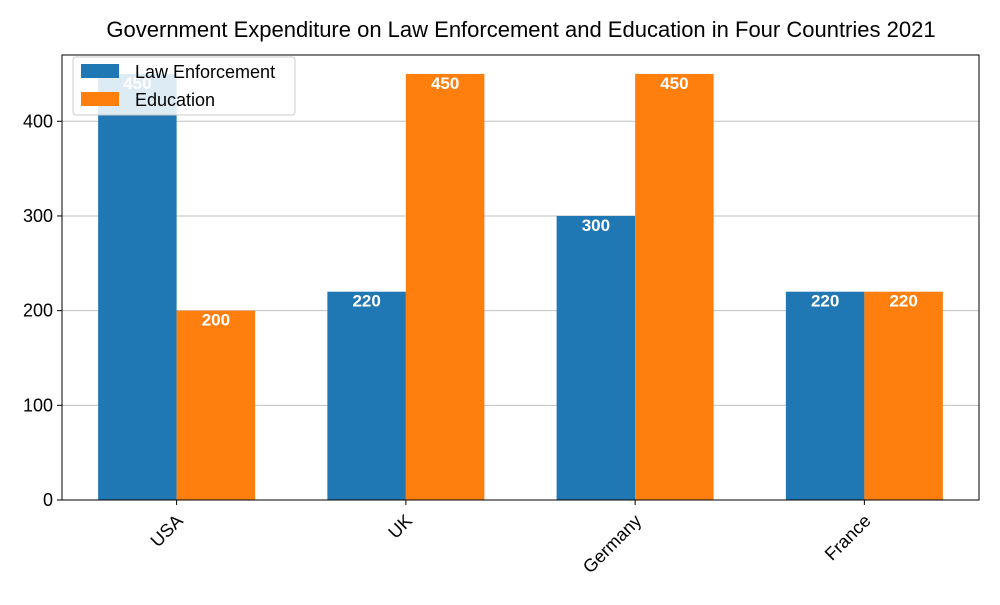  What do you see at coordinates (205, 72) in the screenshot?
I see `legend-label-law-enforcement: Law Enforcement` at bounding box center [205, 72].